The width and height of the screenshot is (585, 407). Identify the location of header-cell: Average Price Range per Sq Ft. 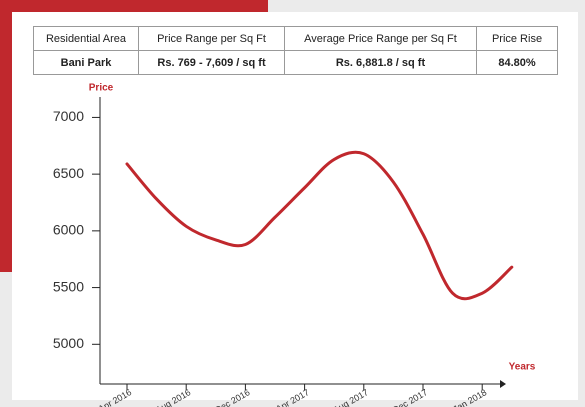
(380, 38).